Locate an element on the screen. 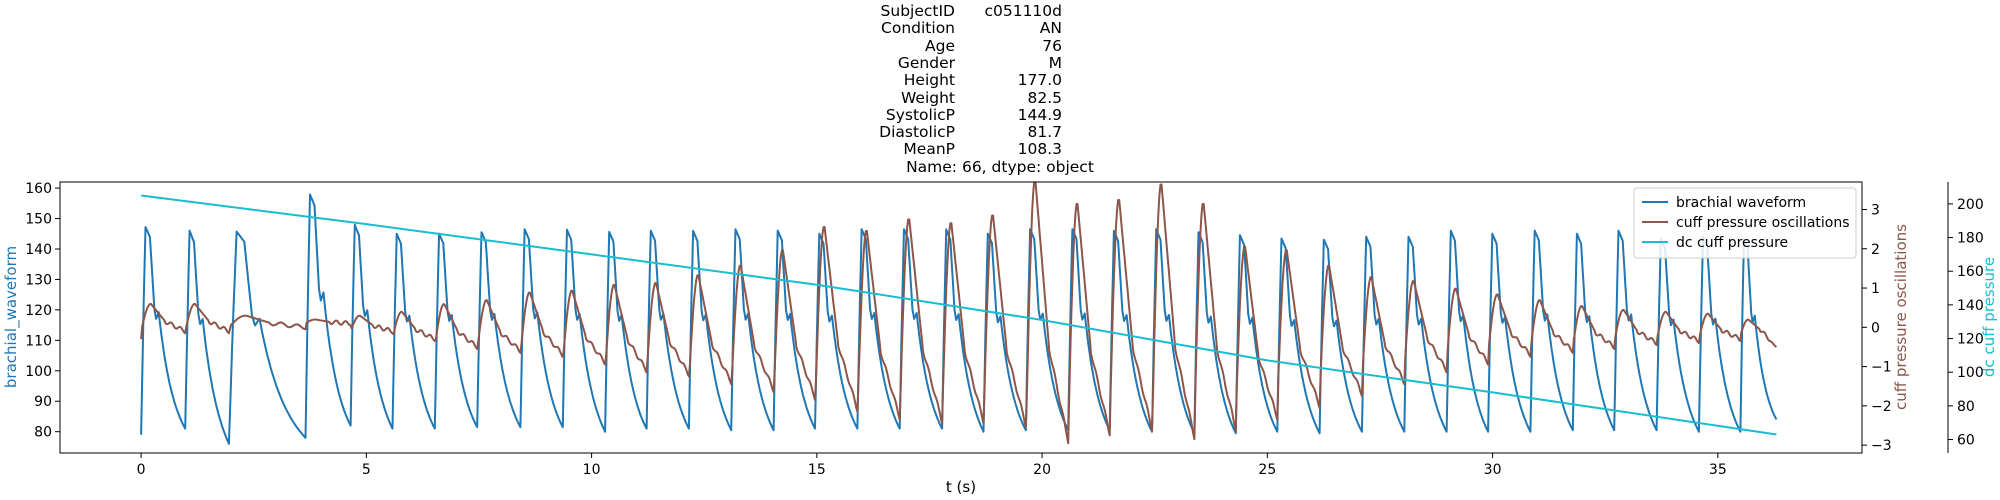  x-tick-label: 15 is located at coordinates (817, 470).